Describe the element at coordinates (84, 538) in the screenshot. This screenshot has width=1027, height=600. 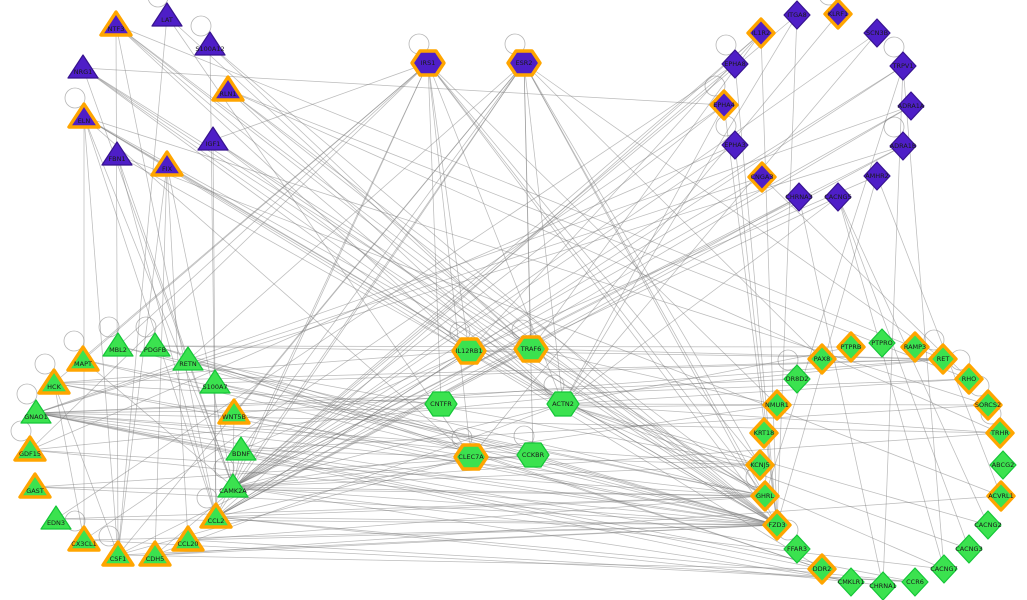
I see `node-CX3CL1` at that location.